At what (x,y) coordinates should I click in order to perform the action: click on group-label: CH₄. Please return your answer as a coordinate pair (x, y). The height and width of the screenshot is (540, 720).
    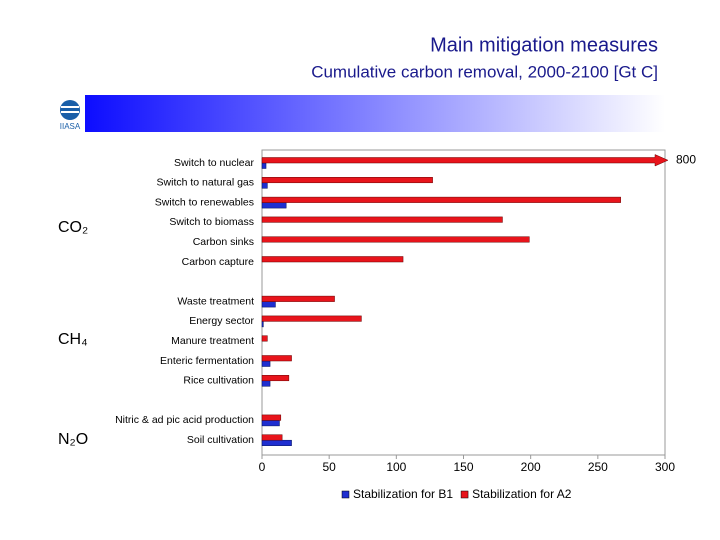
    Looking at the image, I should click on (73, 339).